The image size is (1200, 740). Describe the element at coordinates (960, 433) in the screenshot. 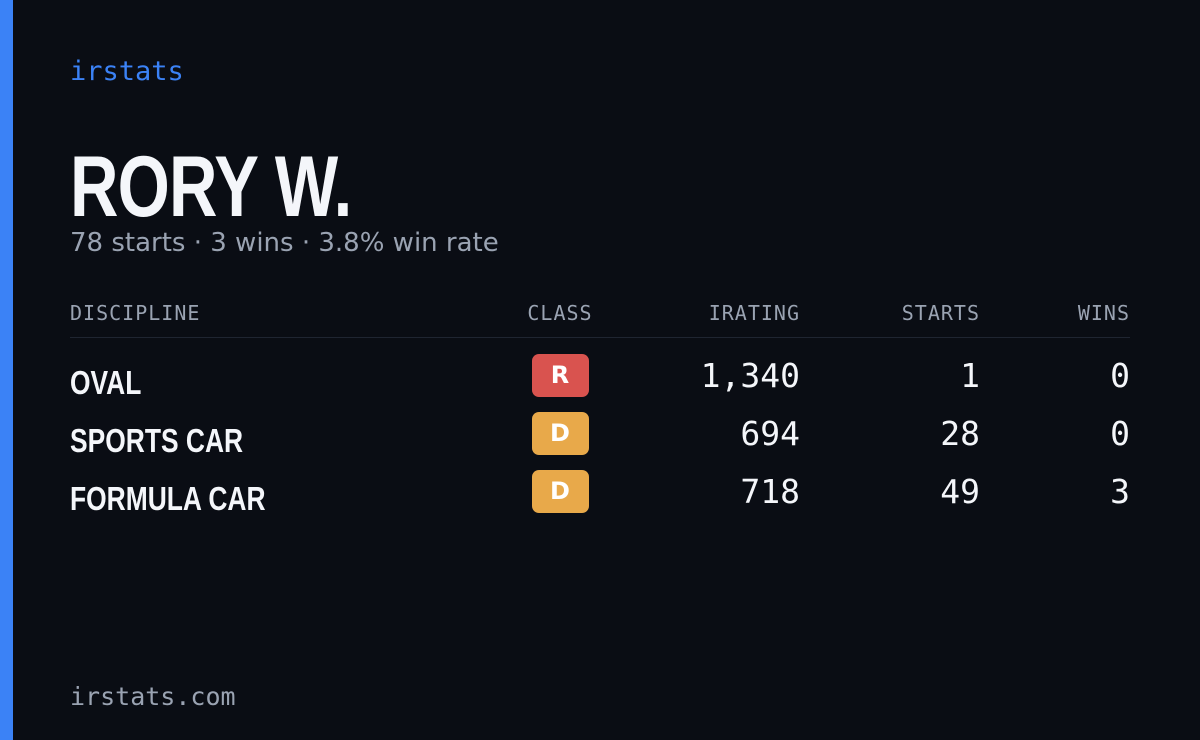

I see `starts-cell: 28` at that location.